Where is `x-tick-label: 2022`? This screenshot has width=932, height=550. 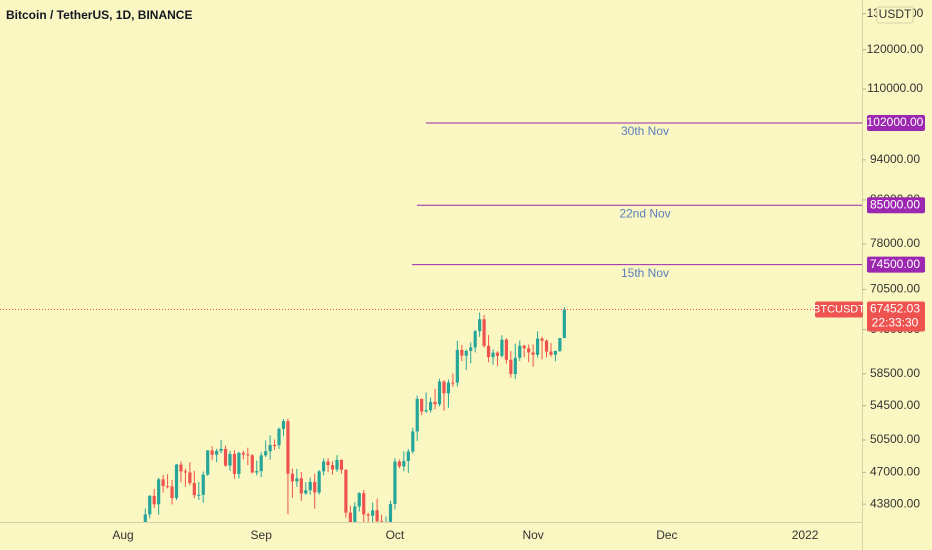
x-tick-label: 2022 is located at coordinates (805, 535).